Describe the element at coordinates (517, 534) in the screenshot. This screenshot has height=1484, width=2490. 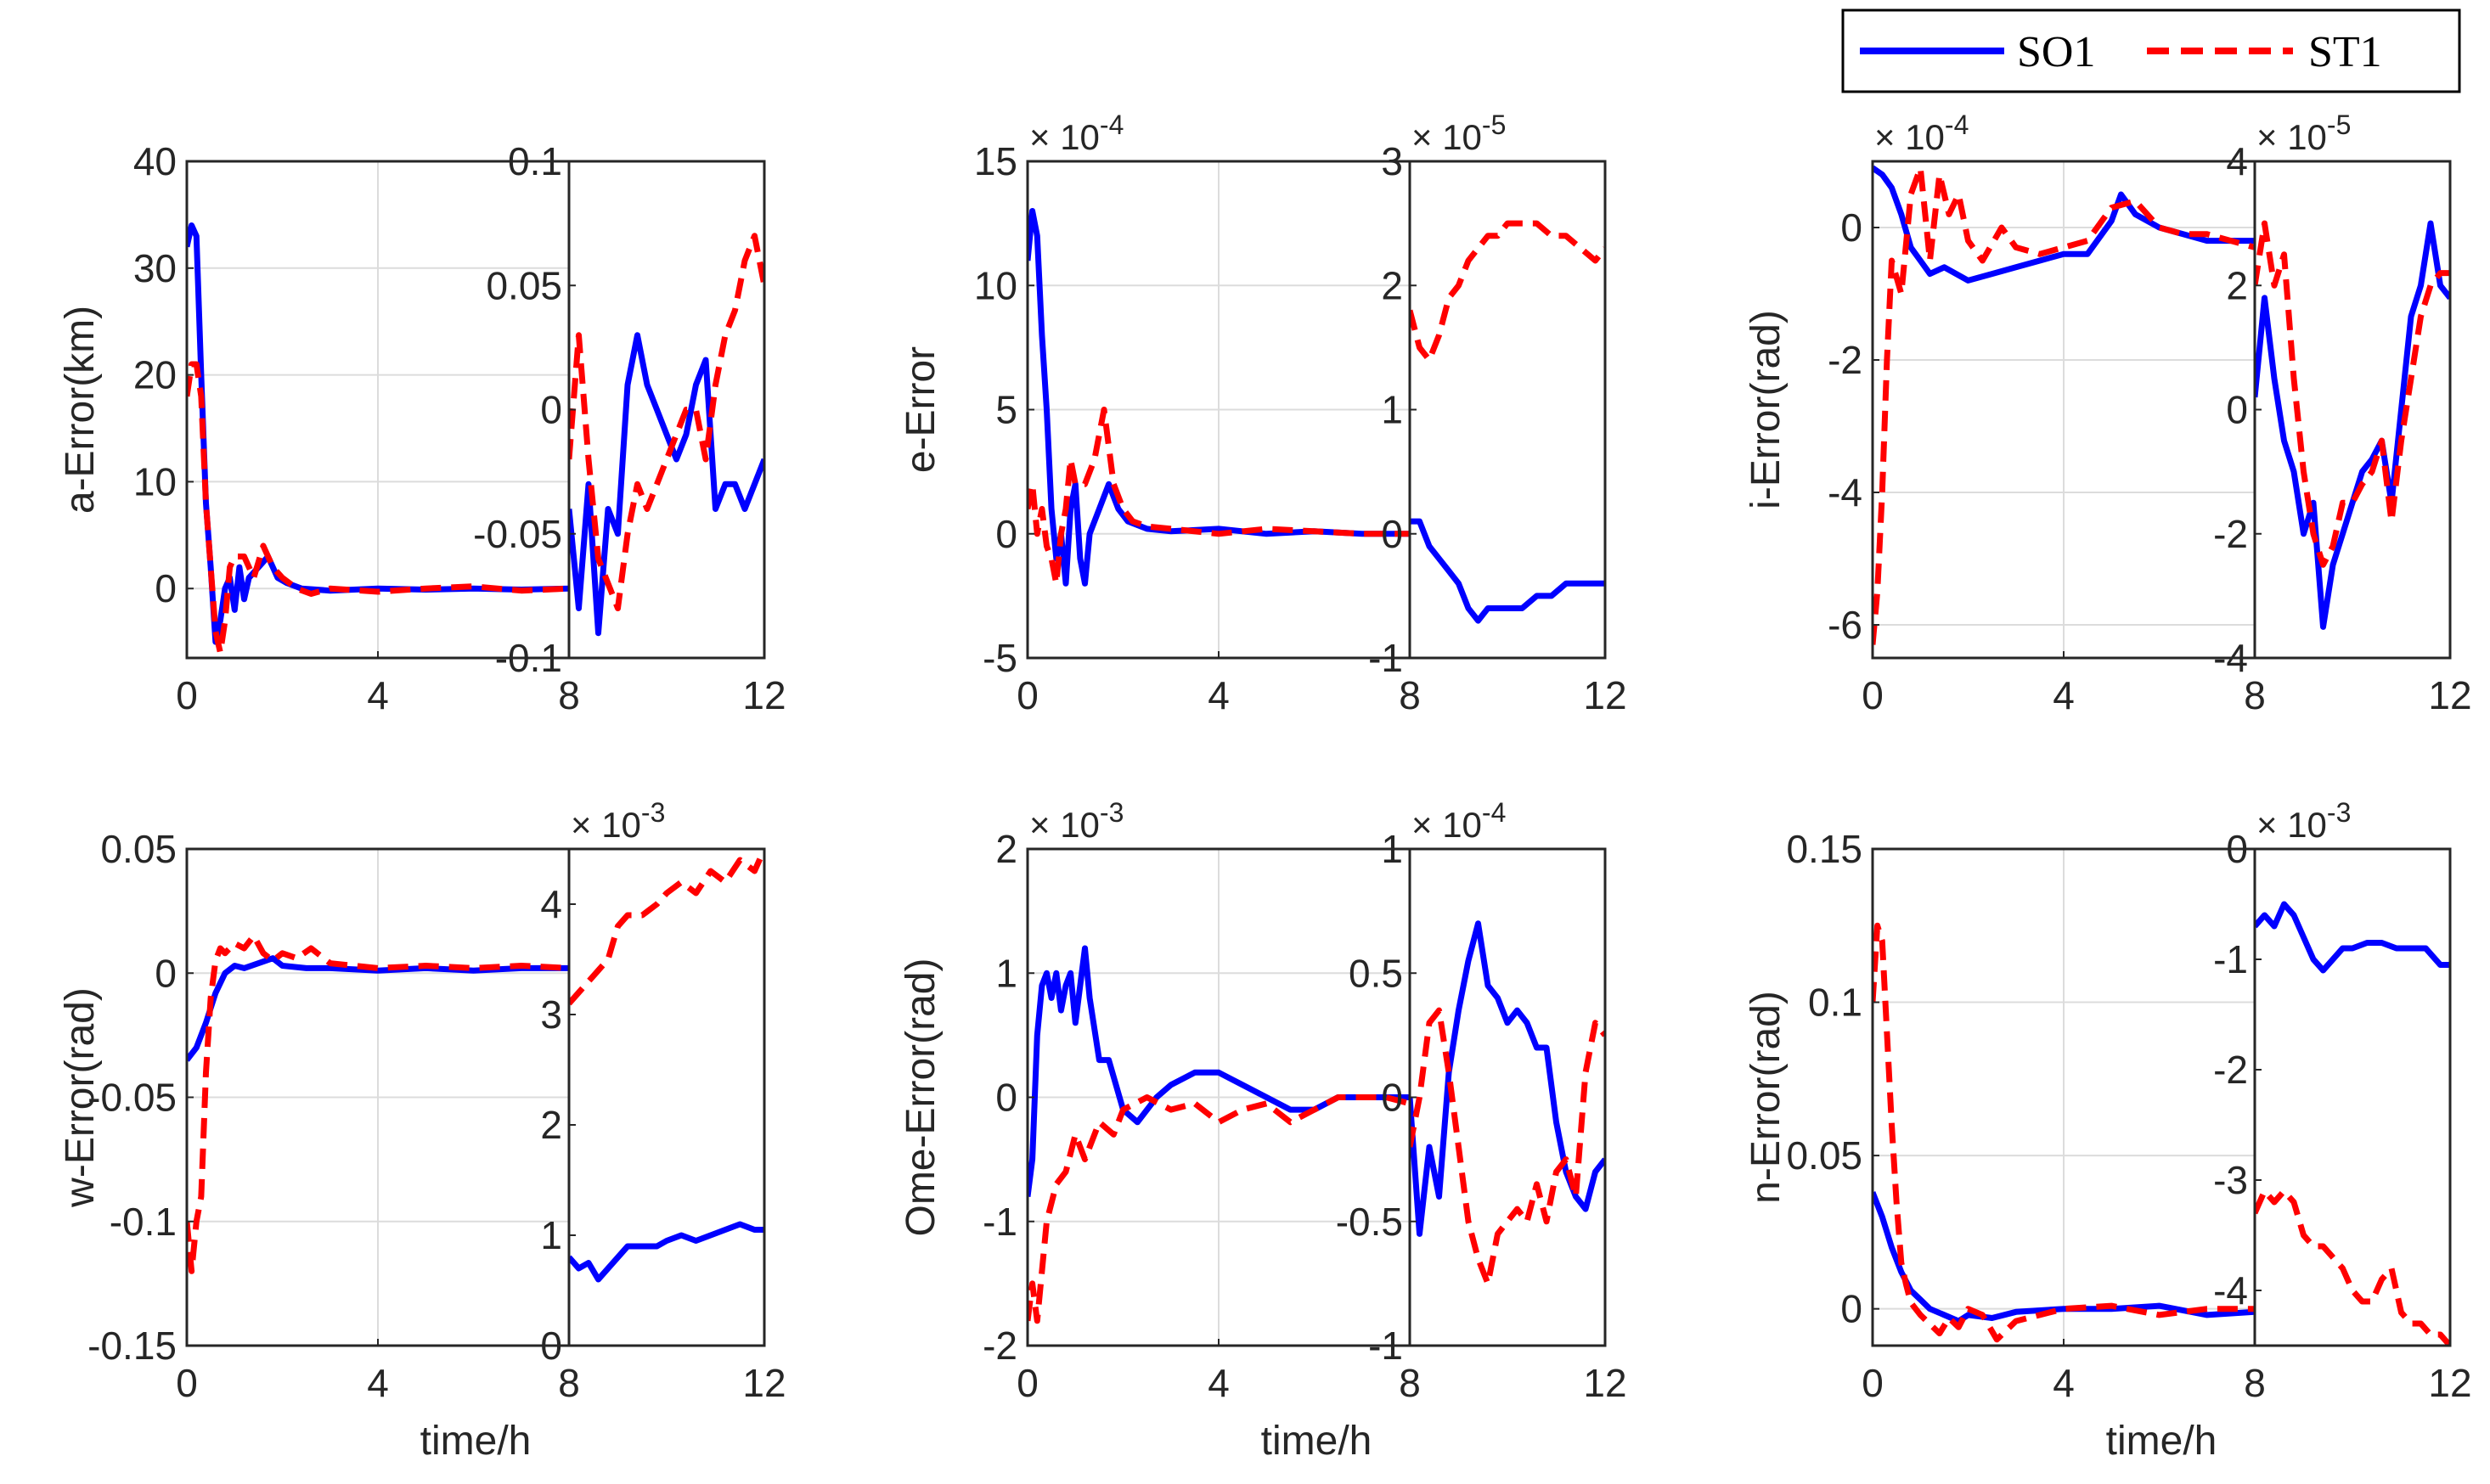
I see `y-tick-label: -0.05` at that location.